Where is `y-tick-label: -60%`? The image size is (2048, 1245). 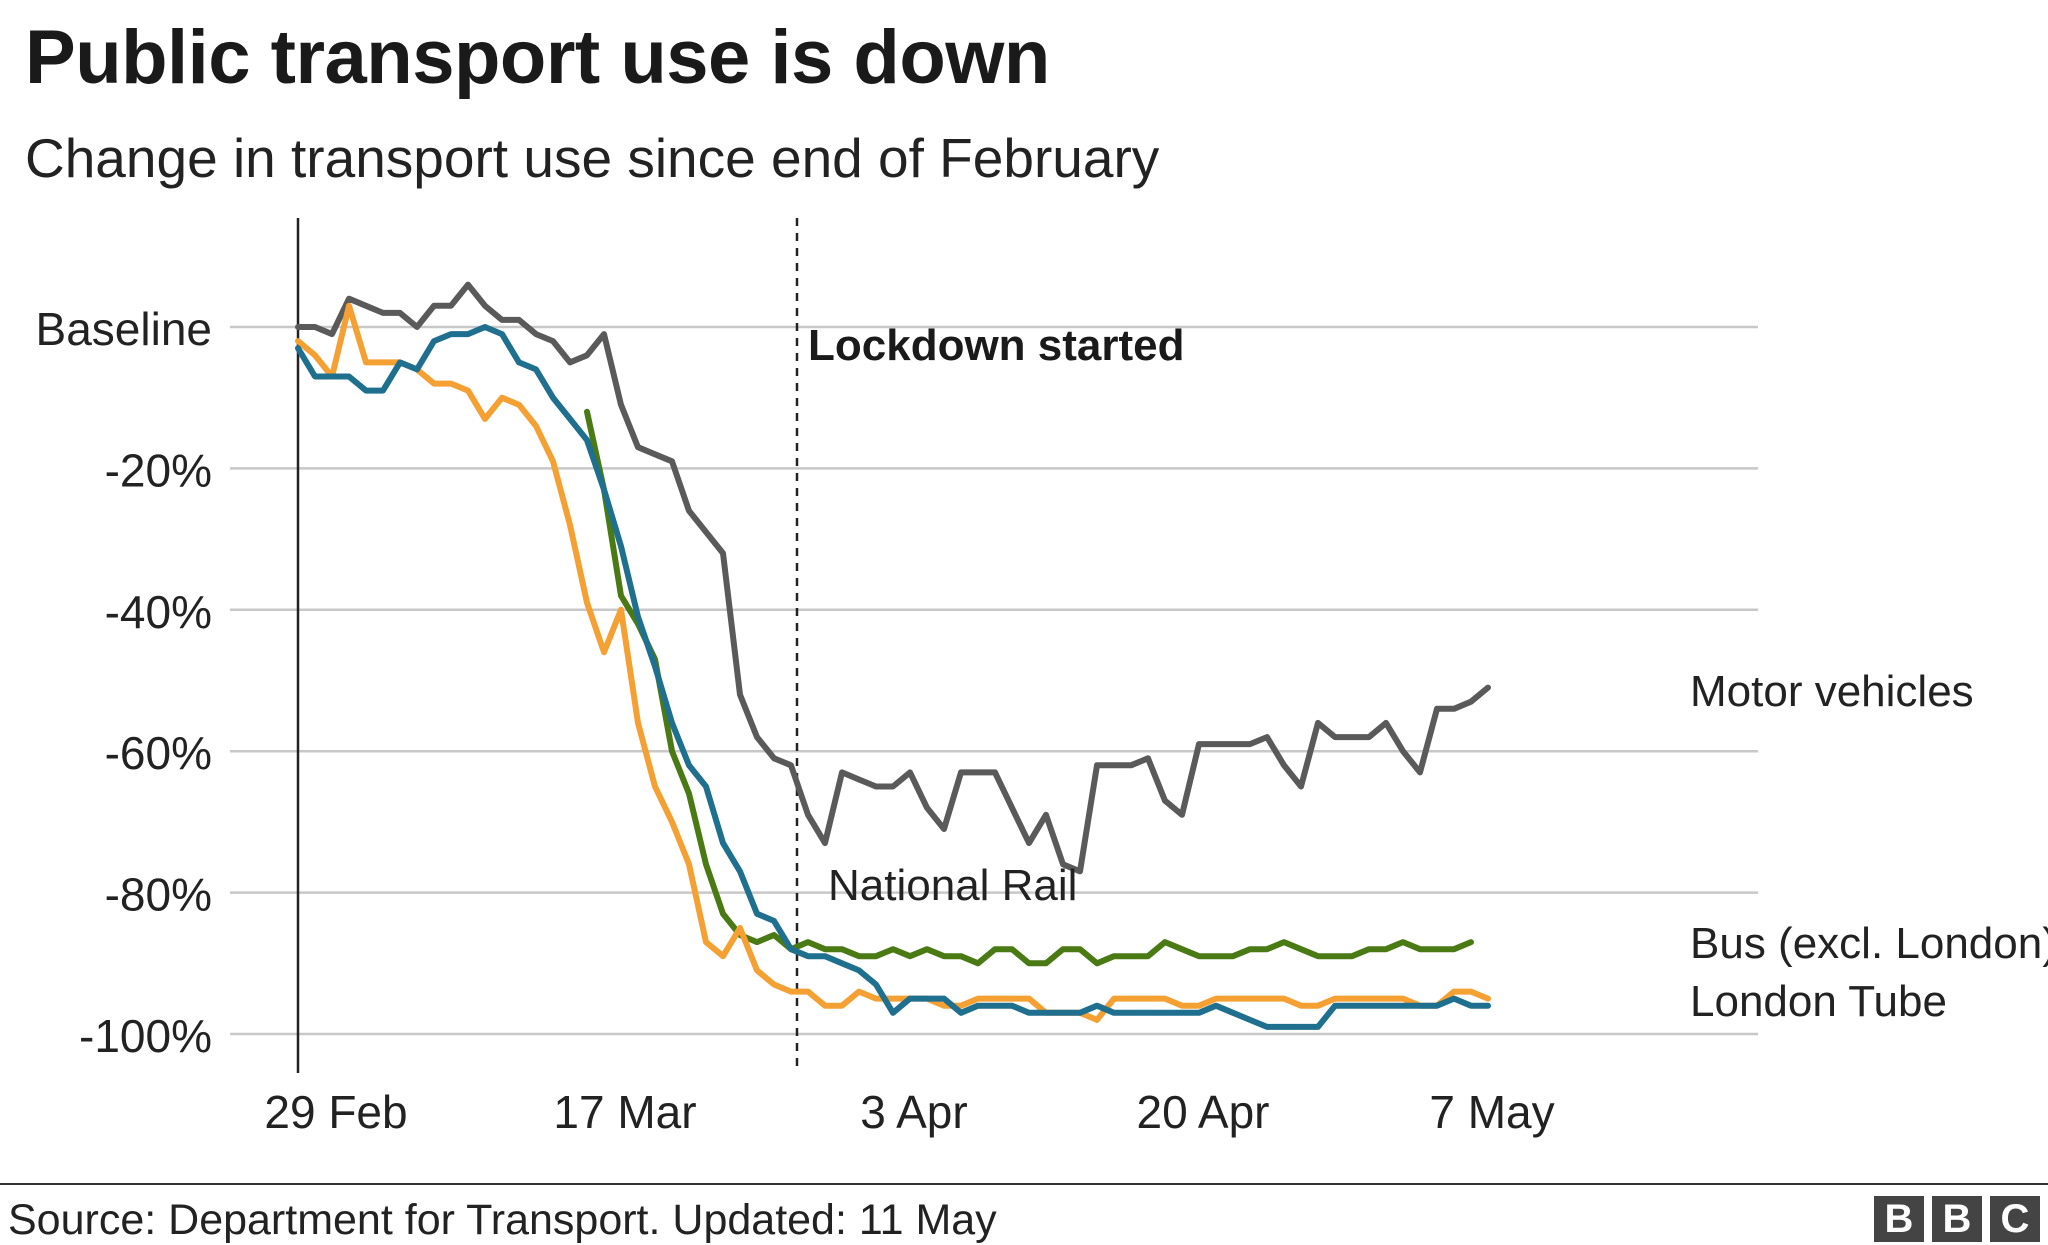
y-tick-label: -60% is located at coordinates (158, 753).